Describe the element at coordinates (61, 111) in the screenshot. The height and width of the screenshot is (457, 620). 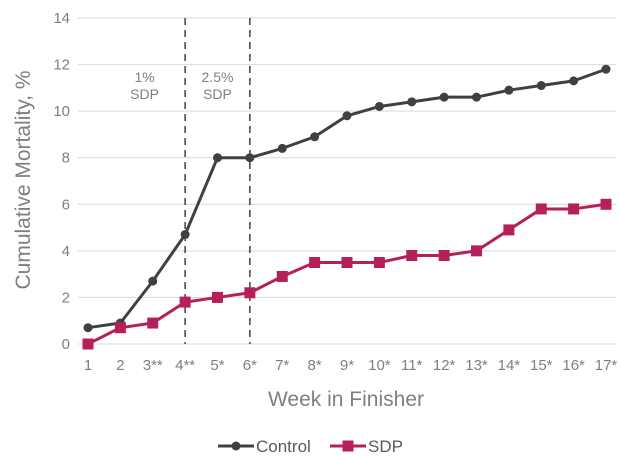
I see `y-tick-label: 10` at that location.